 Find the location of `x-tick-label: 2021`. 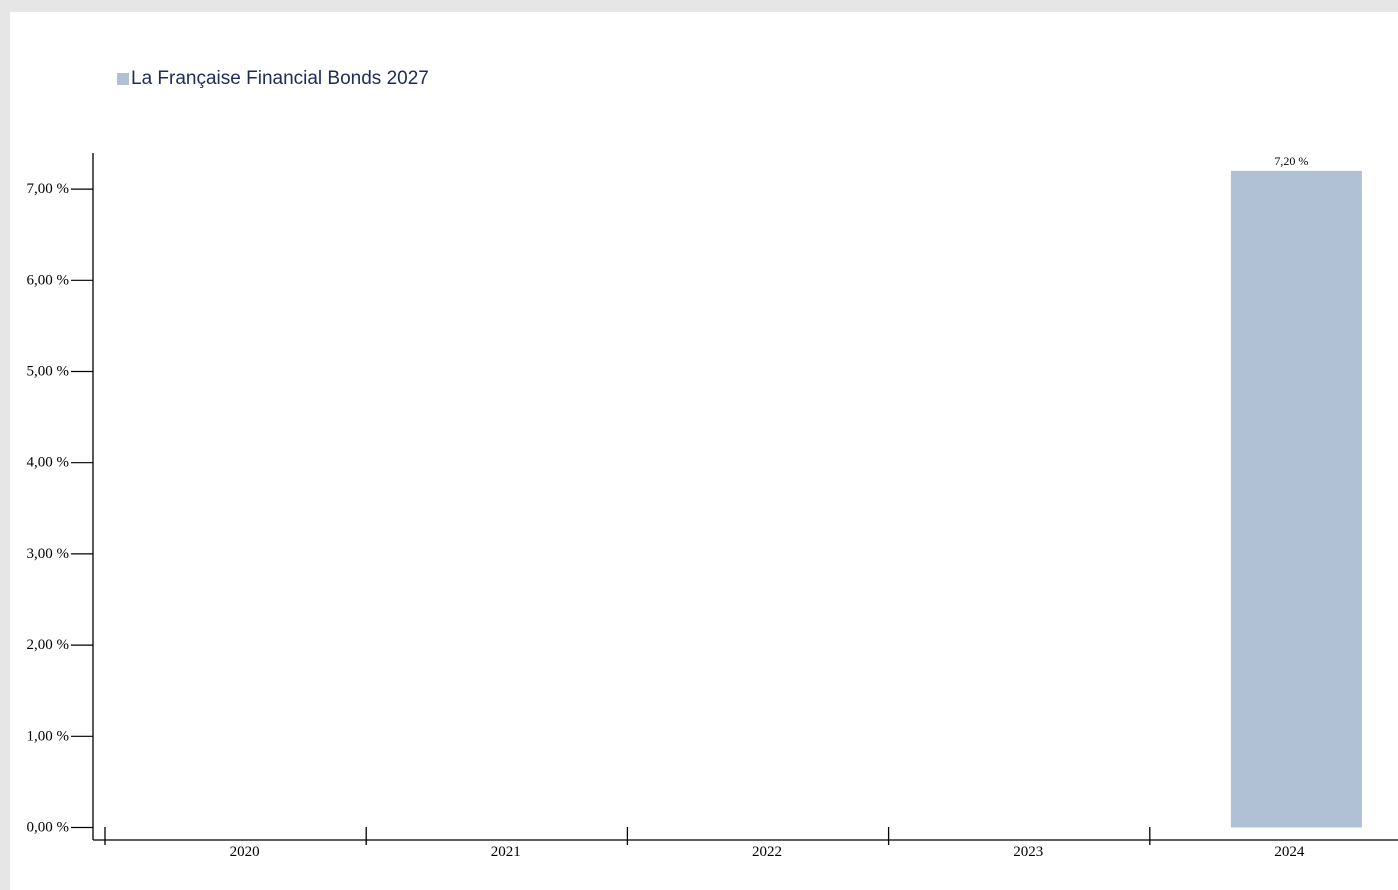

x-tick-label: 2021 is located at coordinates (506, 852).